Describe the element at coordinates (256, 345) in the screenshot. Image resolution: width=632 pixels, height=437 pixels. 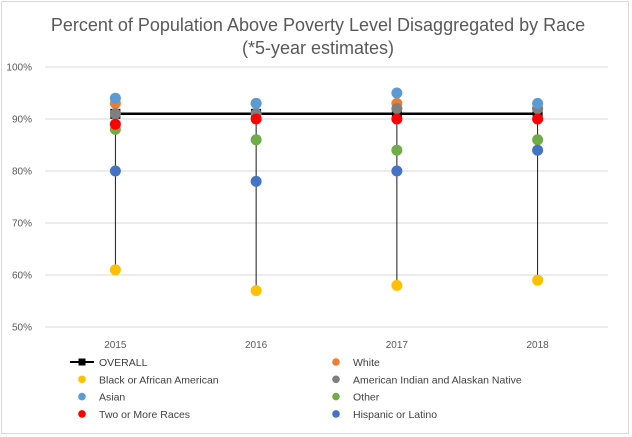
I see `x-tick-label: 2016` at that location.